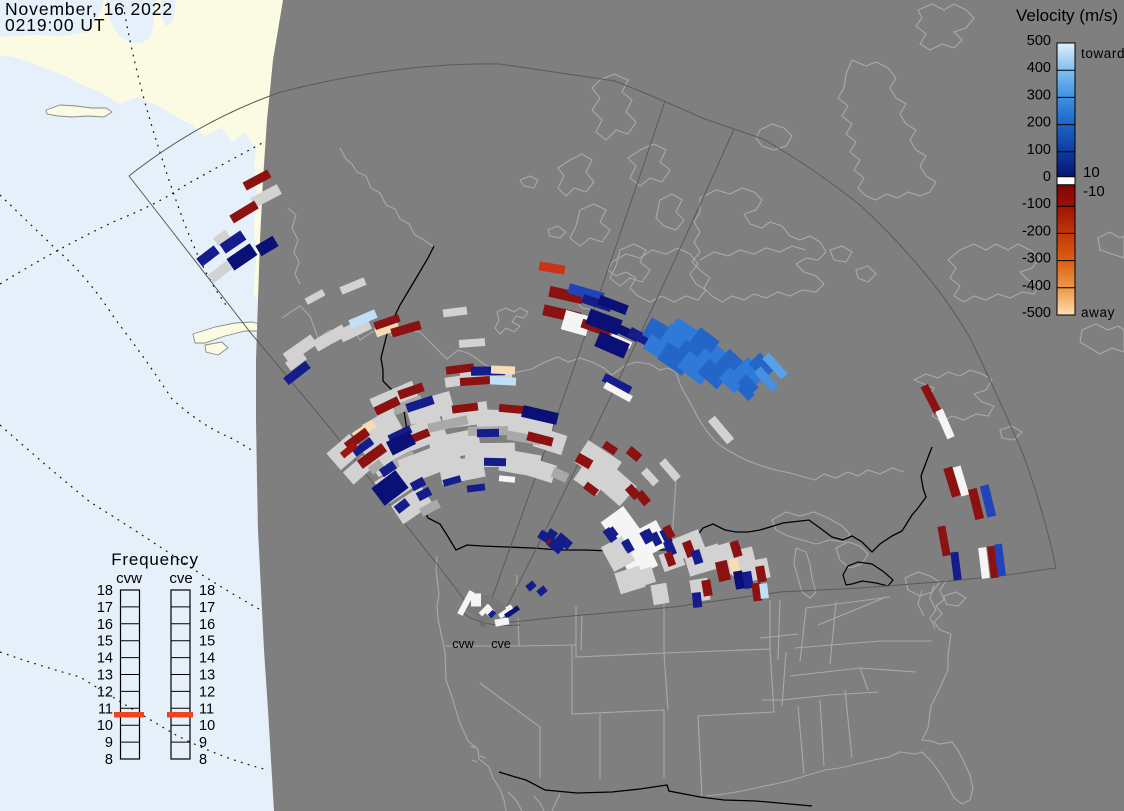  Describe the element at coordinates (1036, 204) in the screenshot. I see `svg-text: -100` at that location.